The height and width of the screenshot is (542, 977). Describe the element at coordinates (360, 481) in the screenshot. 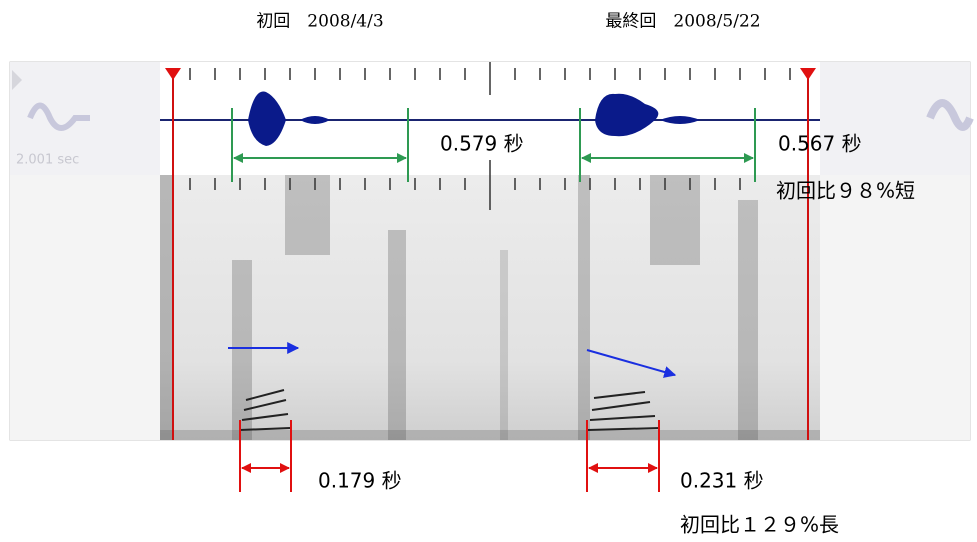

I see `first-segment: 0.179 秒` at that location.